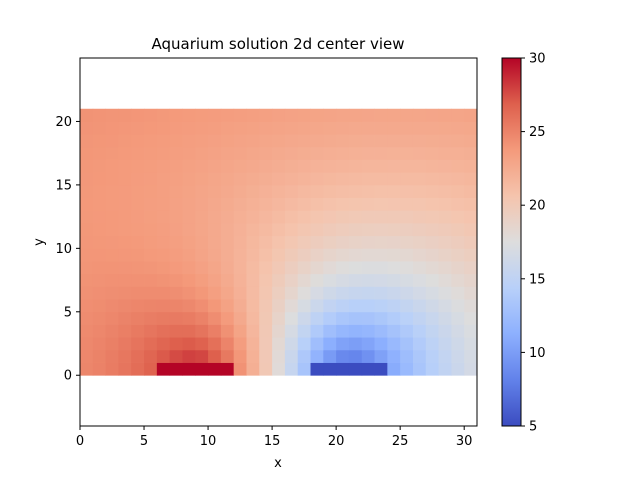 The height and width of the screenshot is (480, 640). I want to click on y-axis-label: y, so click(39, 242).